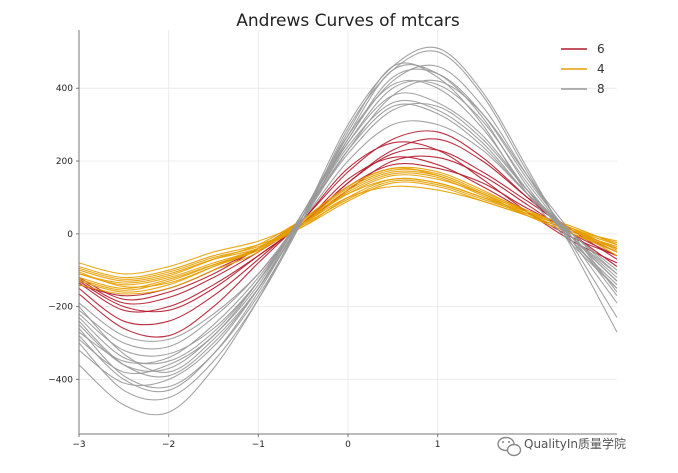 The width and height of the screenshot is (678, 473). Describe the element at coordinates (583, 69) in the screenshot. I see `legend: 6 4 8` at that location.